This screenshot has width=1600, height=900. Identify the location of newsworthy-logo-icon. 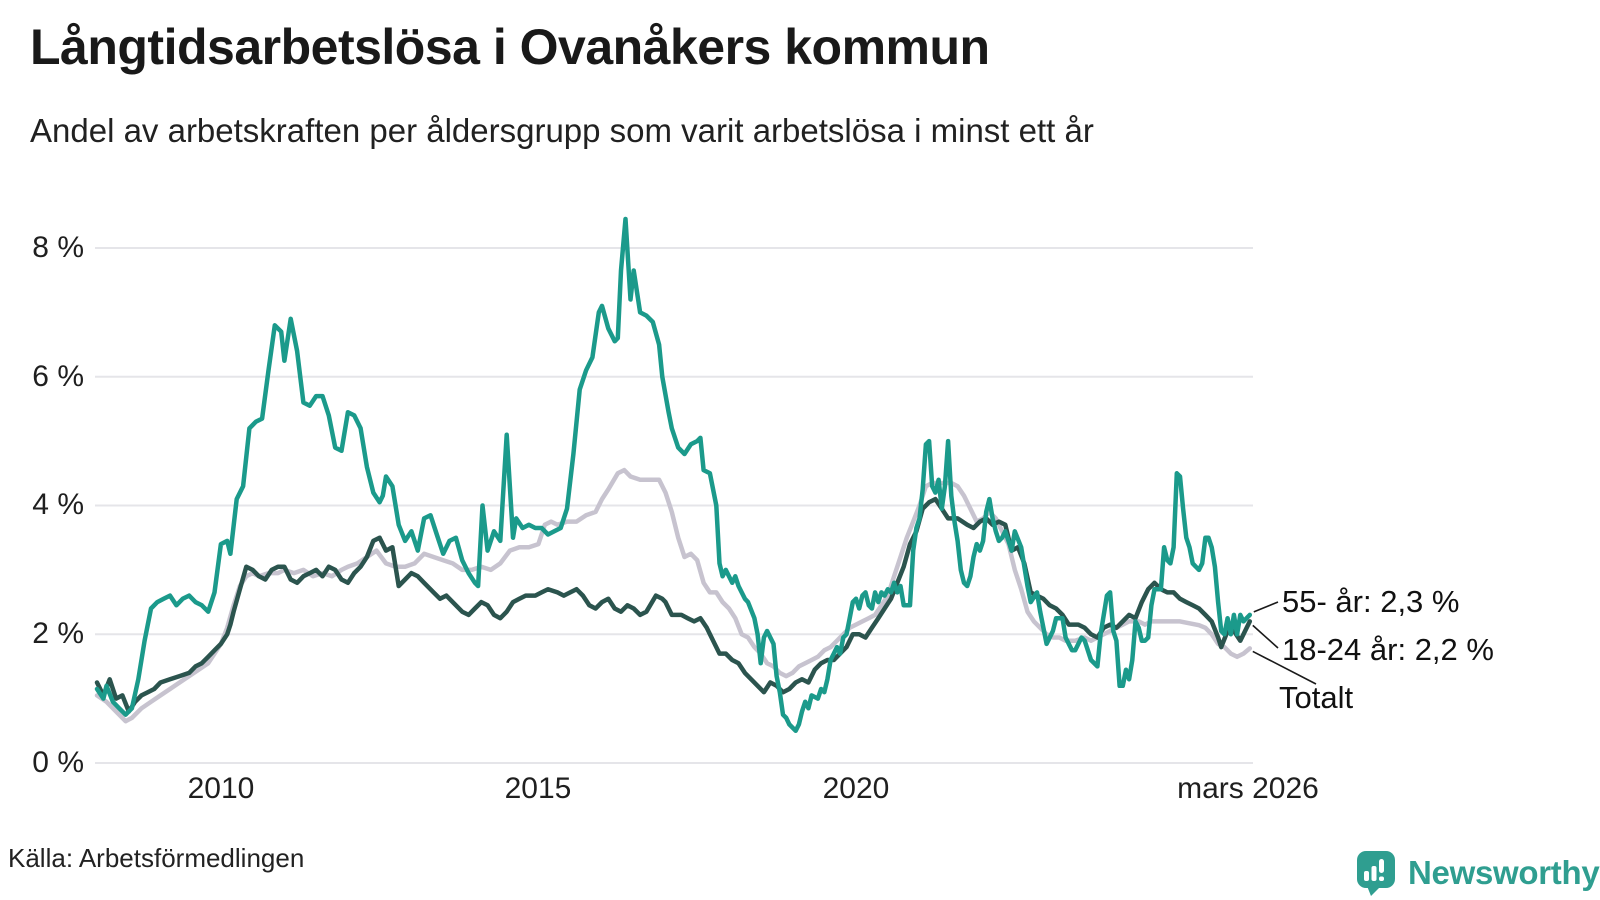
(1376, 873).